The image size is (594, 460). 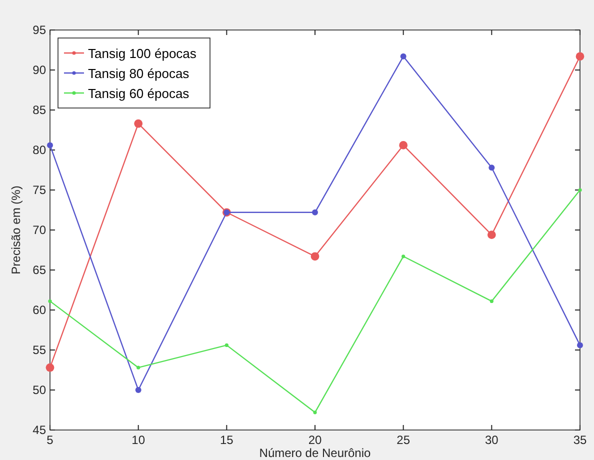 I want to click on y-tick-label: 85, so click(x=39, y=110).